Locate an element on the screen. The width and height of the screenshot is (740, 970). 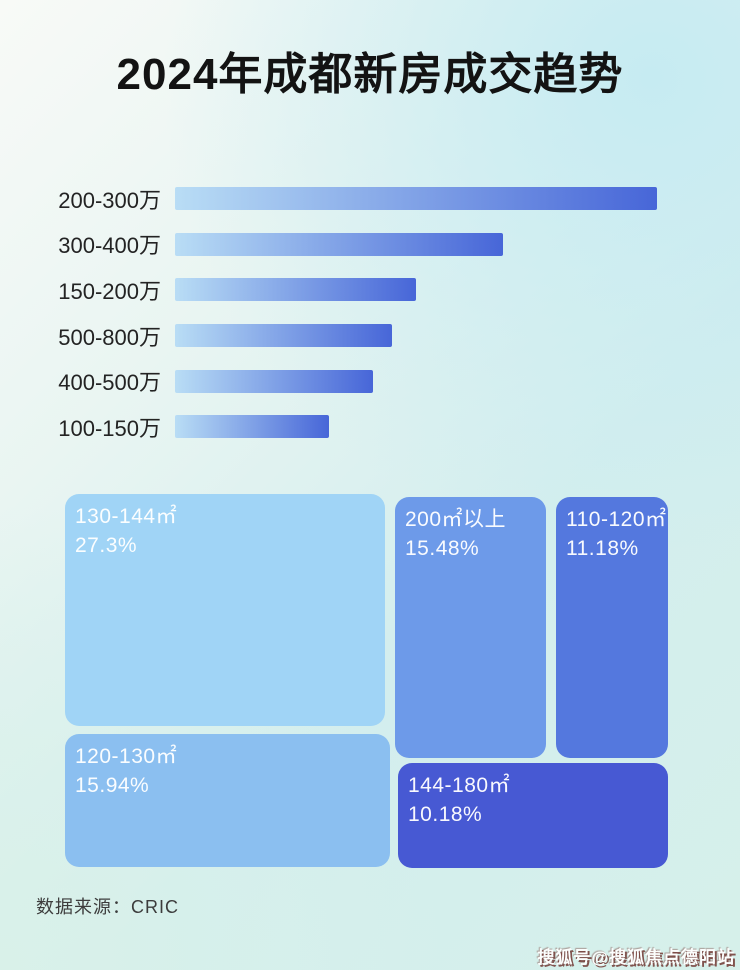
bar-label: 200-300万 is located at coordinates (109, 200).